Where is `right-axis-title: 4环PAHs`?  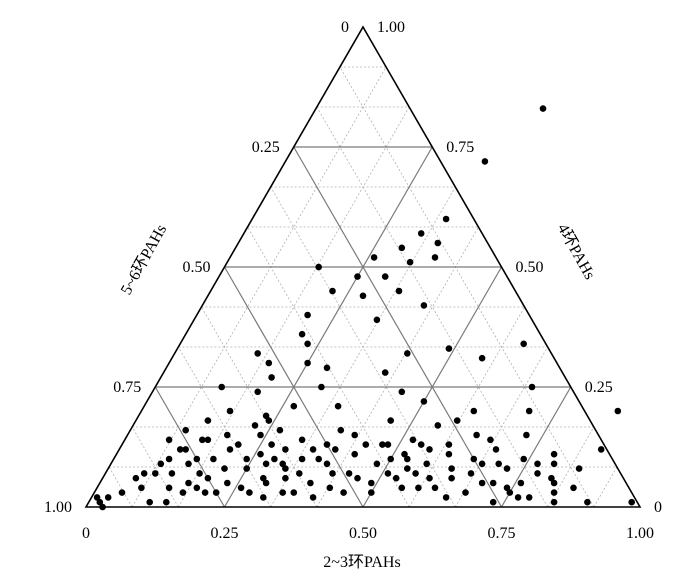 right-axis-title: 4环PAHs is located at coordinates (576, 251).